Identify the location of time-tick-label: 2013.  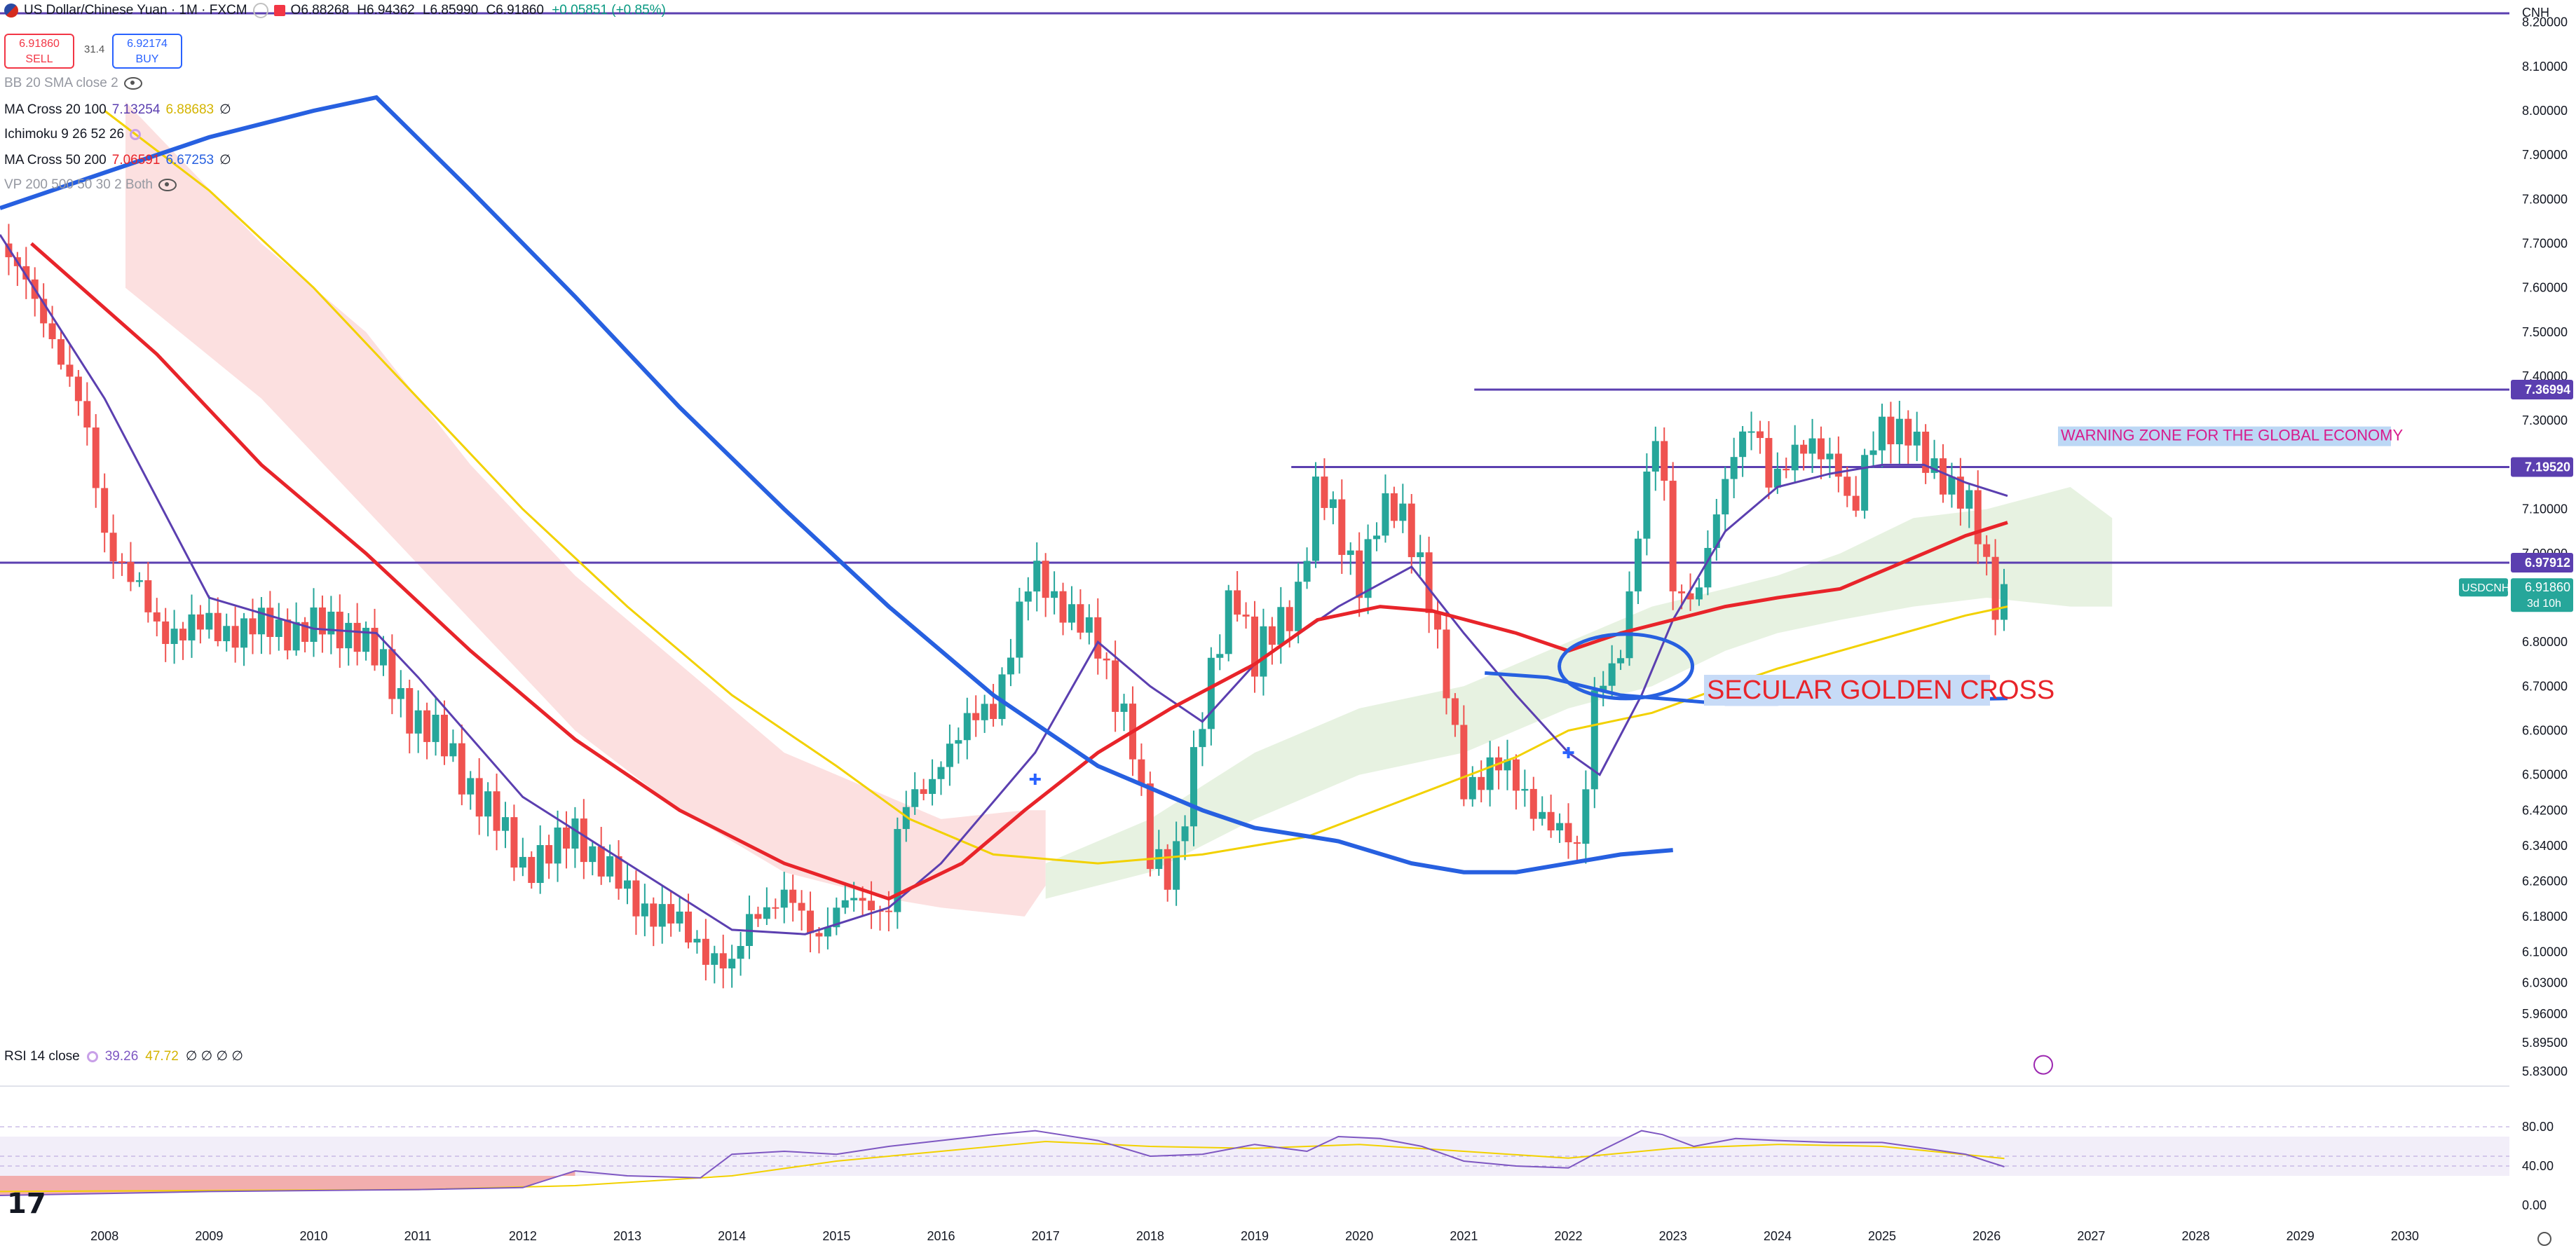
(627, 1236).